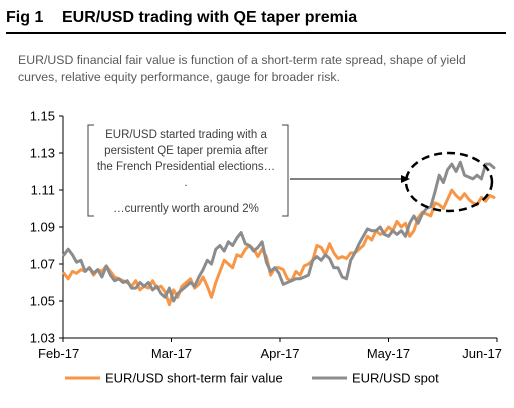  I want to click on annotation-text-line: …currently worth around 2%, so click(186, 209).